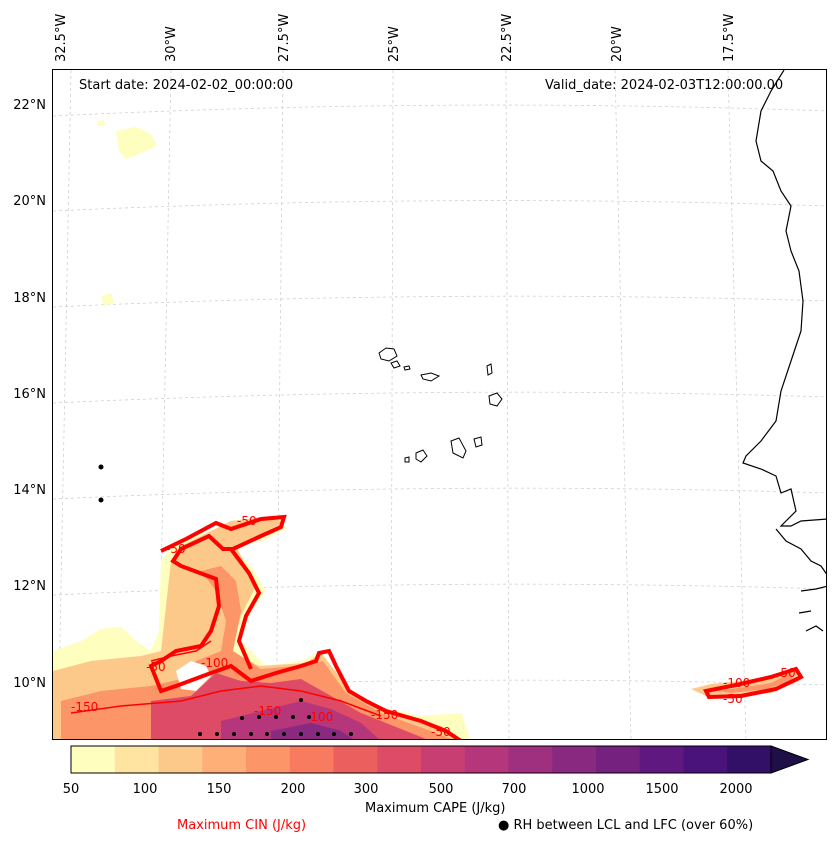 This screenshot has width=837, height=845. Describe the element at coordinates (729, 37) in the screenshot. I see `lon-label: 17.5°W` at that location.